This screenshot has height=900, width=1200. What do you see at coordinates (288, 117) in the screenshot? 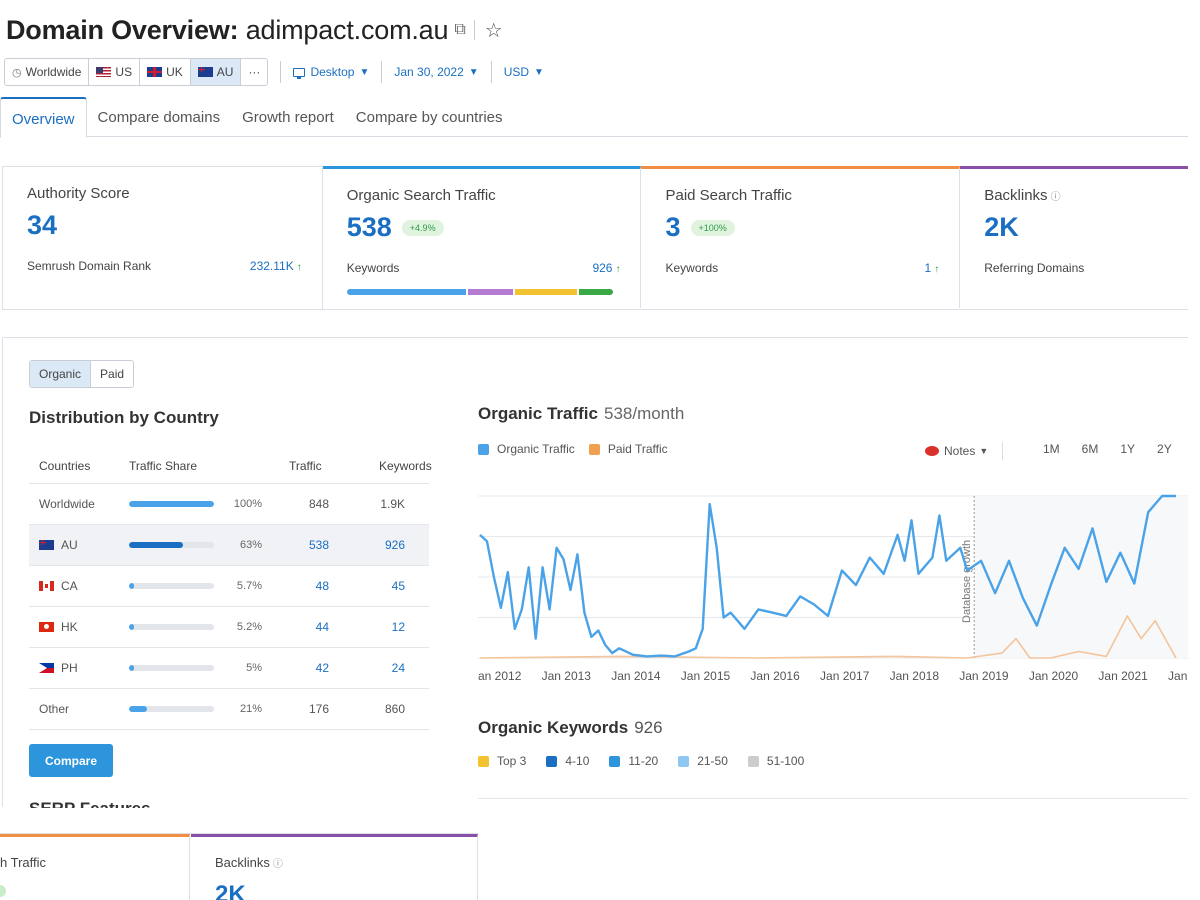
I see `tab-growth-report: Growth report` at bounding box center [288, 117].